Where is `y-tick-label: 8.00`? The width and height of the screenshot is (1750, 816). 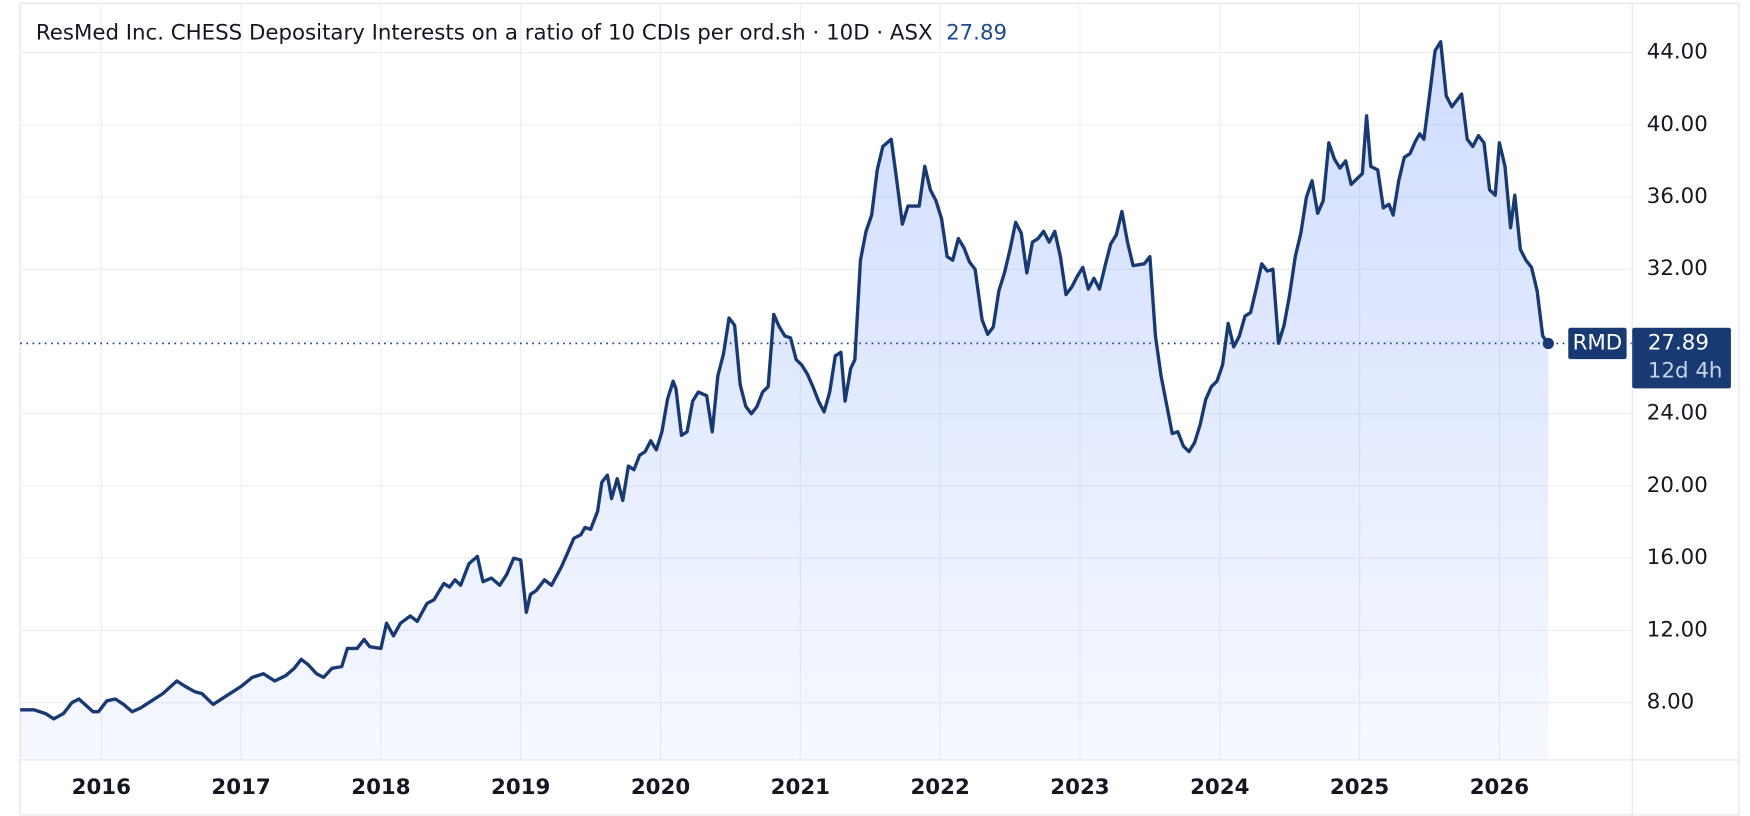
y-tick-label: 8.00 is located at coordinates (1670, 702).